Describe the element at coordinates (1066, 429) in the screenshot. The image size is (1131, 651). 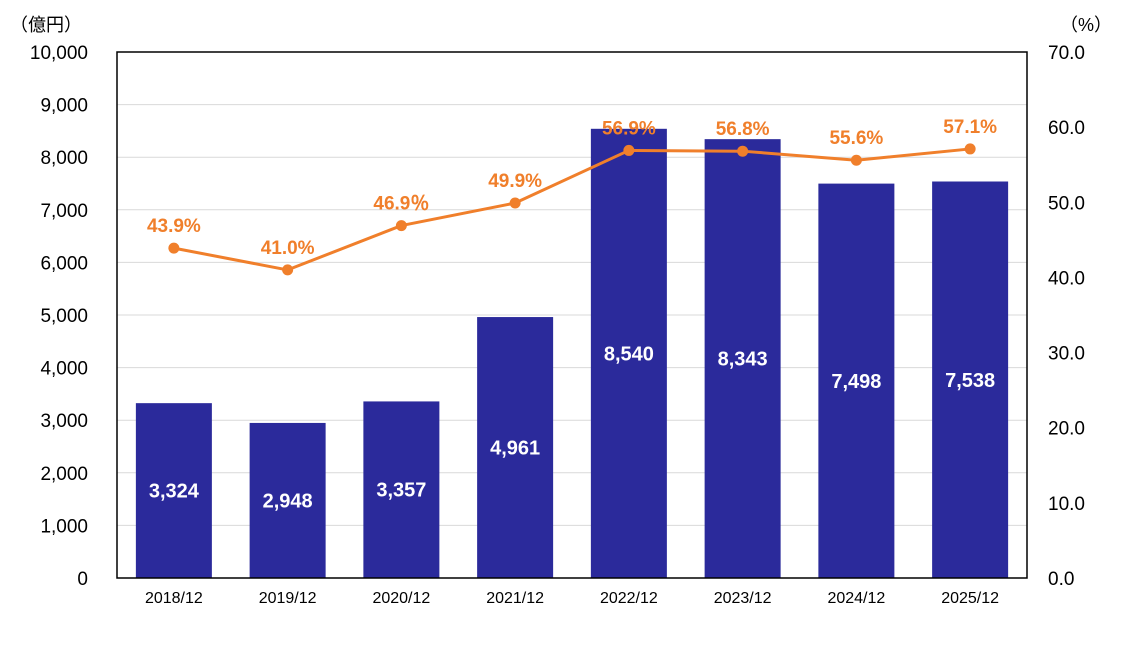
I see `right-tick-label: 20.0` at that location.